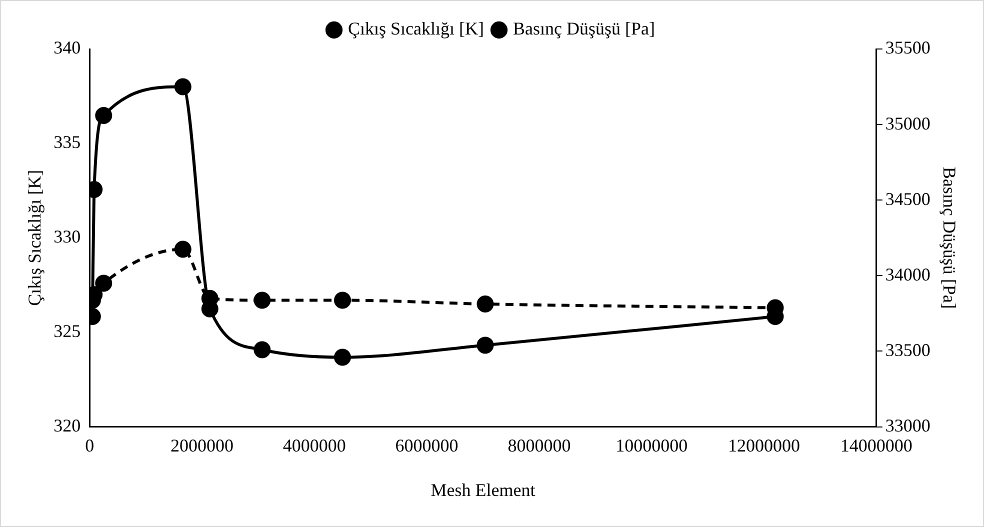 The height and width of the screenshot is (527, 984). I want to click on x-tick-label: 0, so click(89, 445).